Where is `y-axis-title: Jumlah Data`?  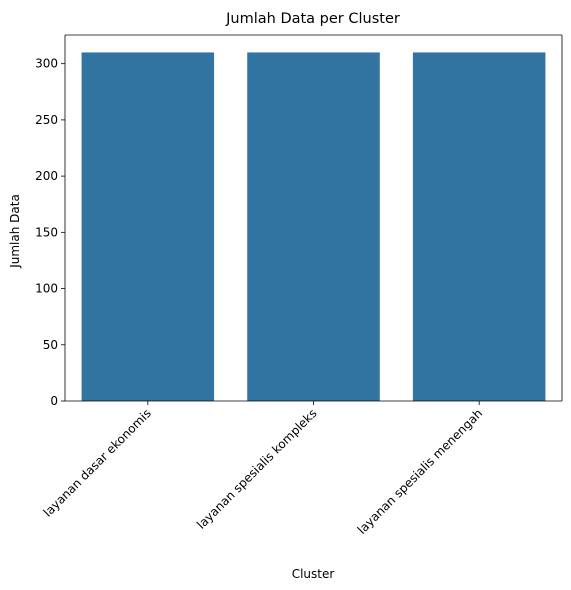
y-axis-title: Jumlah Data is located at coordinates (15, 231).